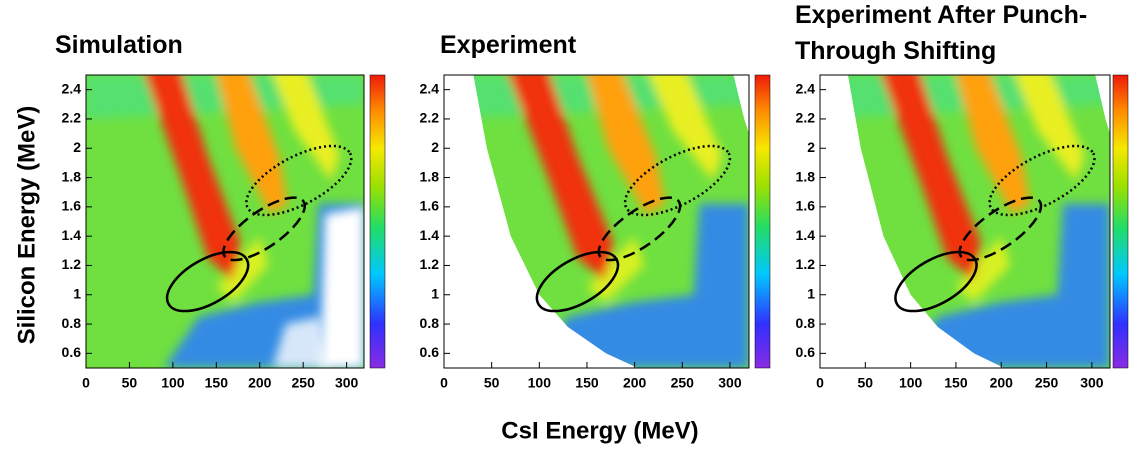 The width and height of the screenshot is (1138, 453). What do you see at coordinates (26, 225) in the screenshot?
I see `y-axis-label: Silicon Energy (MeV)` at bounding box center [26, 225].